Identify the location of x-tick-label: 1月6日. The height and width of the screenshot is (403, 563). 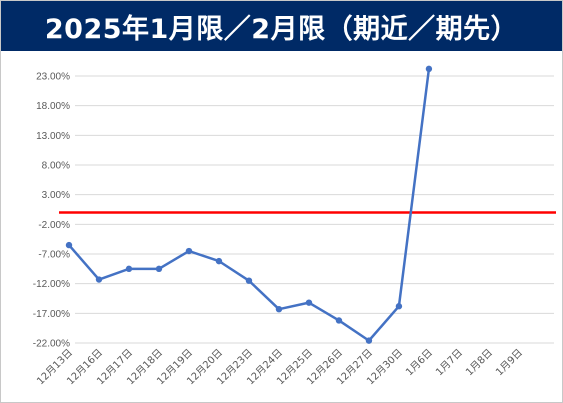
(419, 363).